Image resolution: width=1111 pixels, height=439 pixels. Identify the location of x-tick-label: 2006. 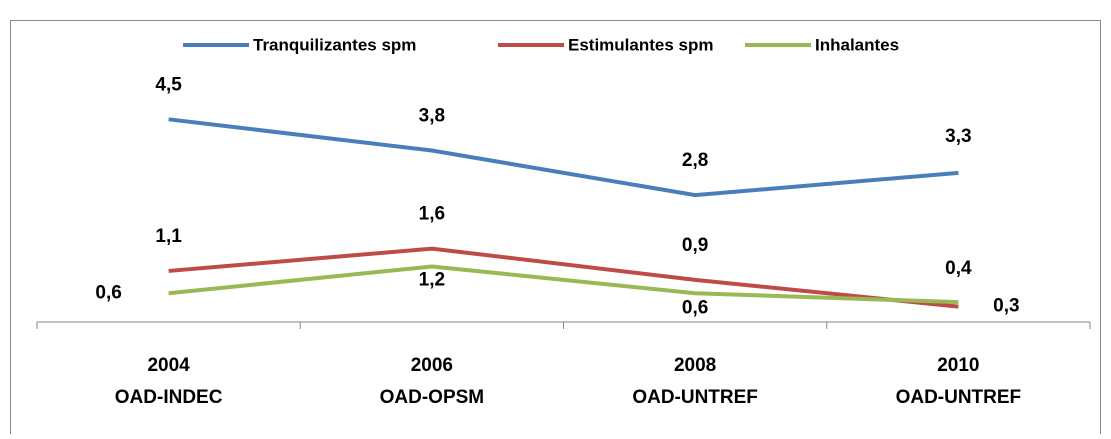
(432, 365).